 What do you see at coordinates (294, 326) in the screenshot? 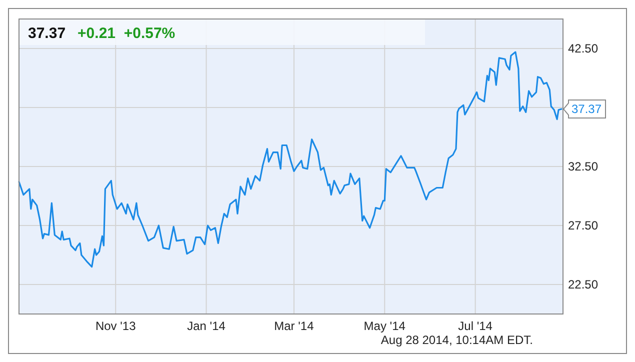
I see `x-tick-label: Mar '14` at bounding box center [294, 326].